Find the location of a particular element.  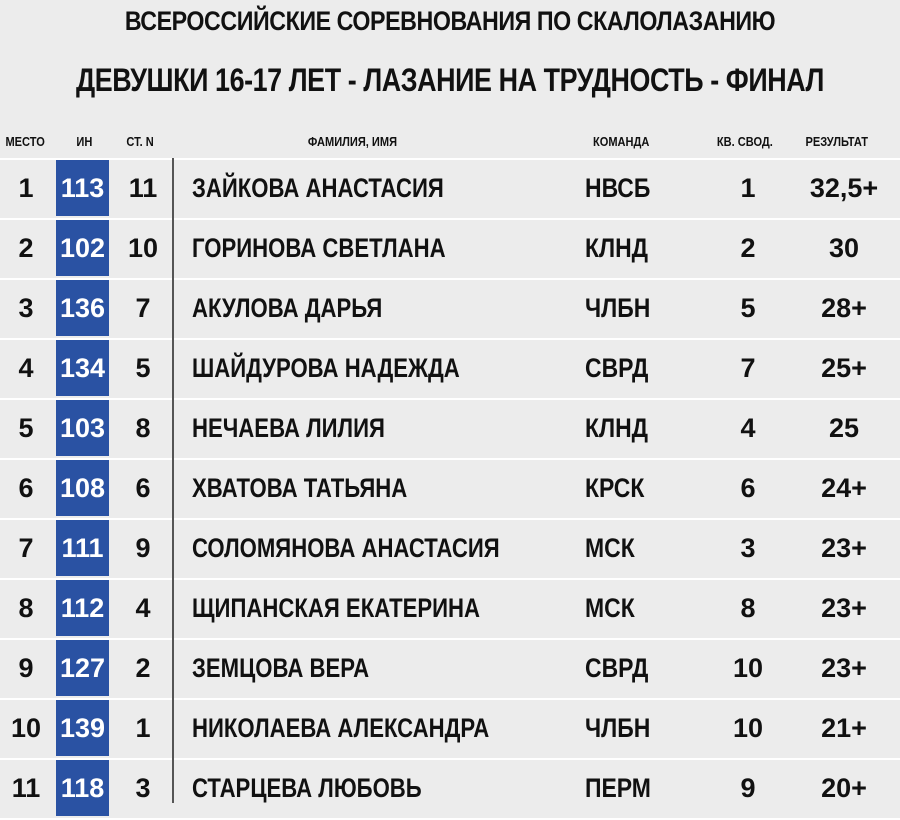

start-cell: 3 is located at coordinates (143, 788).